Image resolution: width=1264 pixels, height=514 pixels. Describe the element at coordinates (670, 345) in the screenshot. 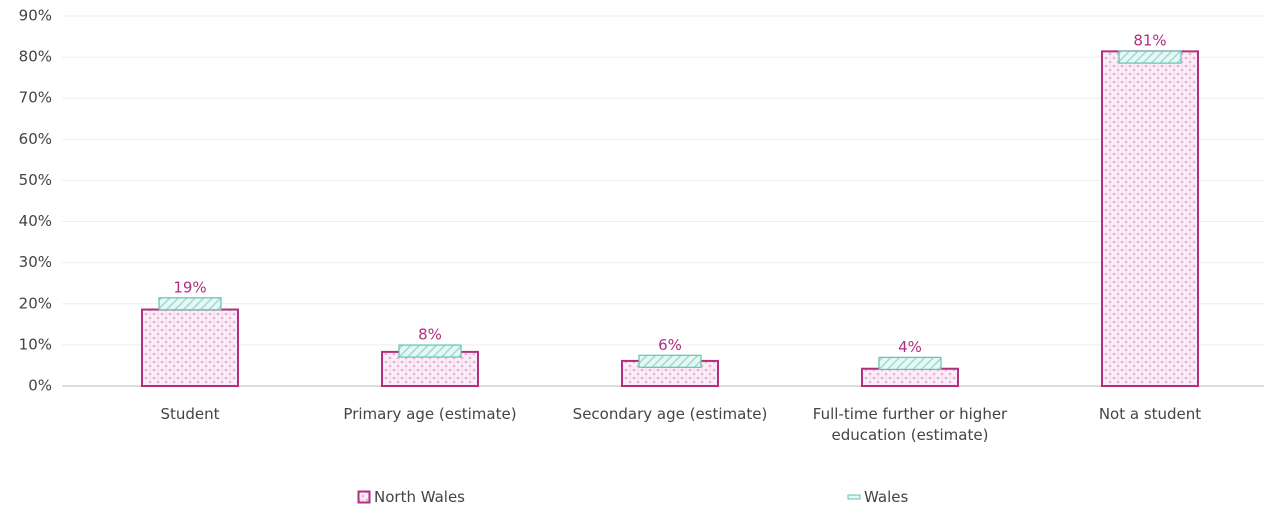

I see `value-label: 6%` at that location.